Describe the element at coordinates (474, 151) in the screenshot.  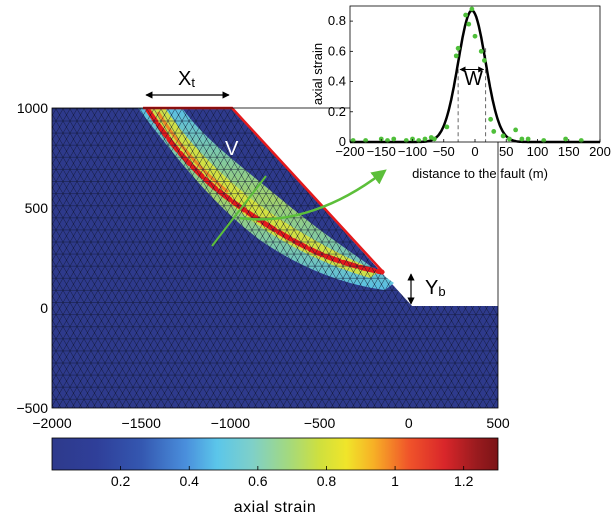
I see `inset-x-tick-label: 0` at that location.